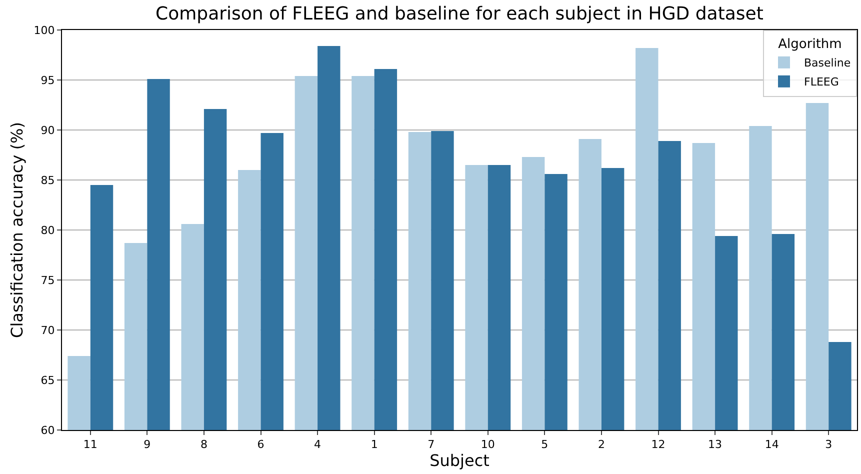  Describe the element at coordinates (260, 445) in the screenshot. I see `x-tick-label: 6` at that location.